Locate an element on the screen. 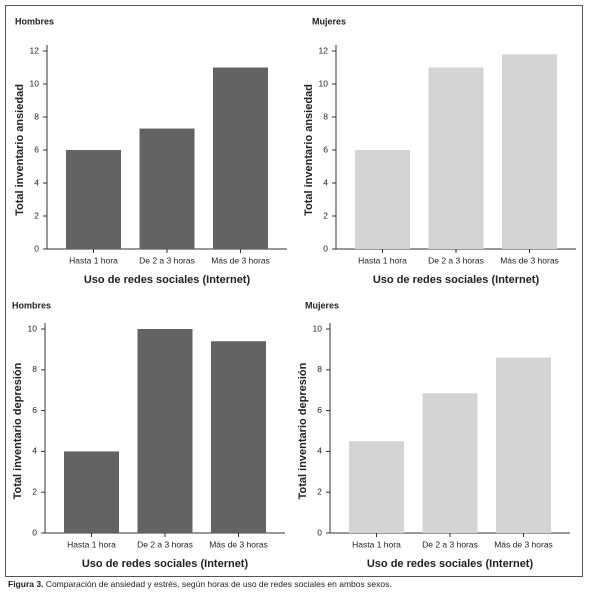 The height and width of the screenshot is (593, 589). caption-label: Figura 3. is located at coordinates (25, 584).